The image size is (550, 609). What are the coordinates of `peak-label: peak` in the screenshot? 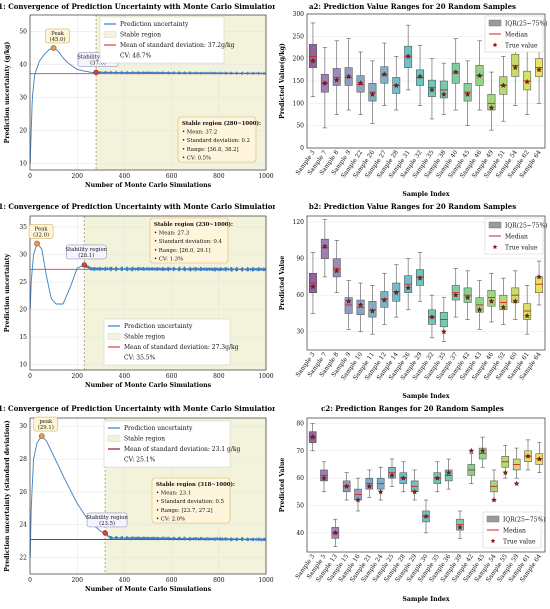 It's located at (46, 422).